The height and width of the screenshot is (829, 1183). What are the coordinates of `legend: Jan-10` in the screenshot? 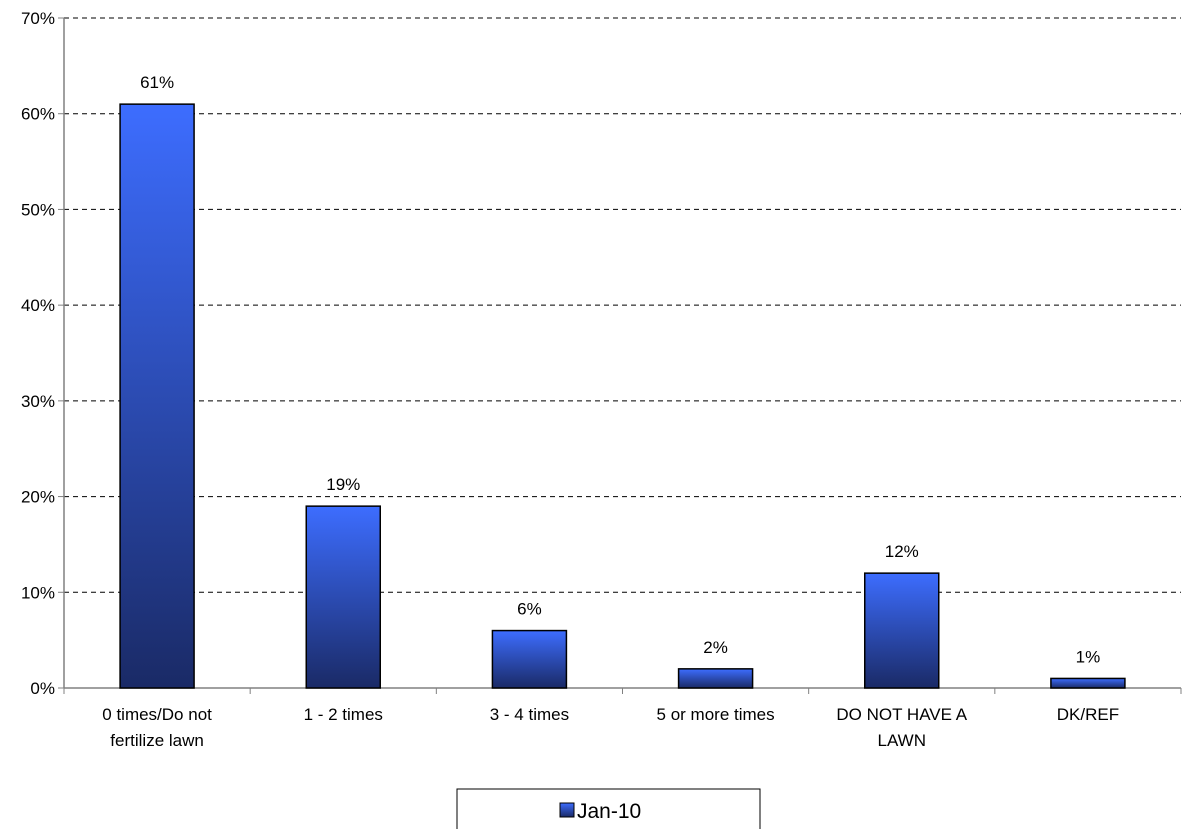 It's located at (608, 808).